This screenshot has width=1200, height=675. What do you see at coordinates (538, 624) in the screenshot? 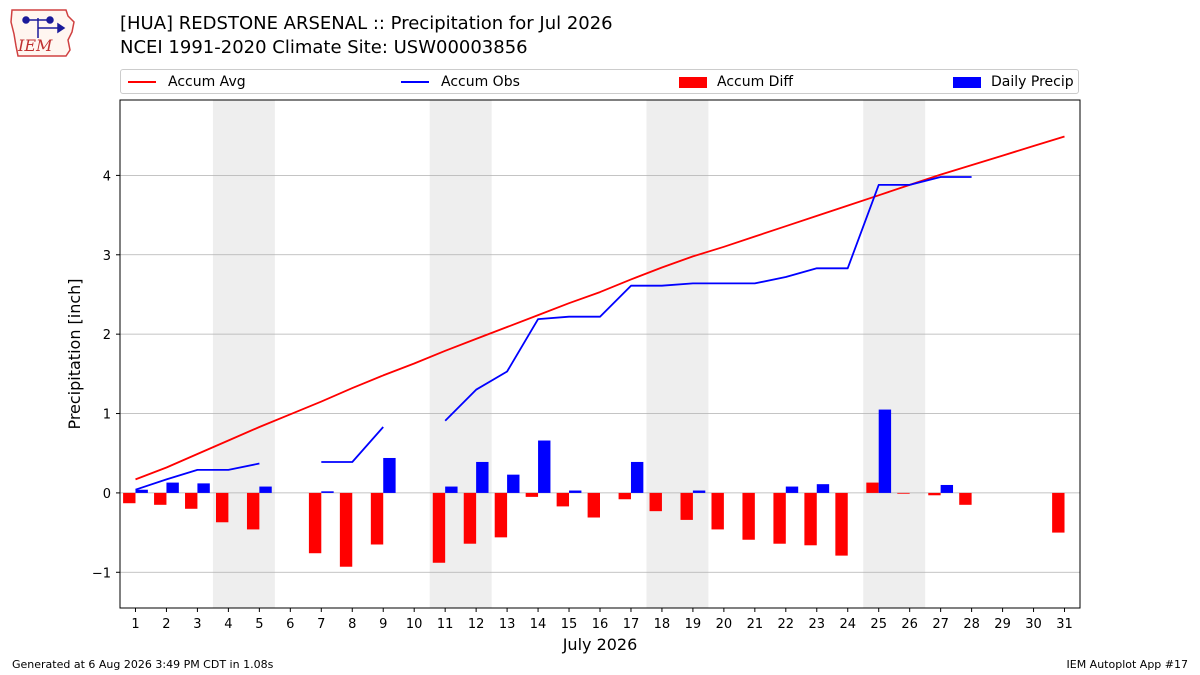
I see `x-tick-label: 14` at bounding box center [538, 624].